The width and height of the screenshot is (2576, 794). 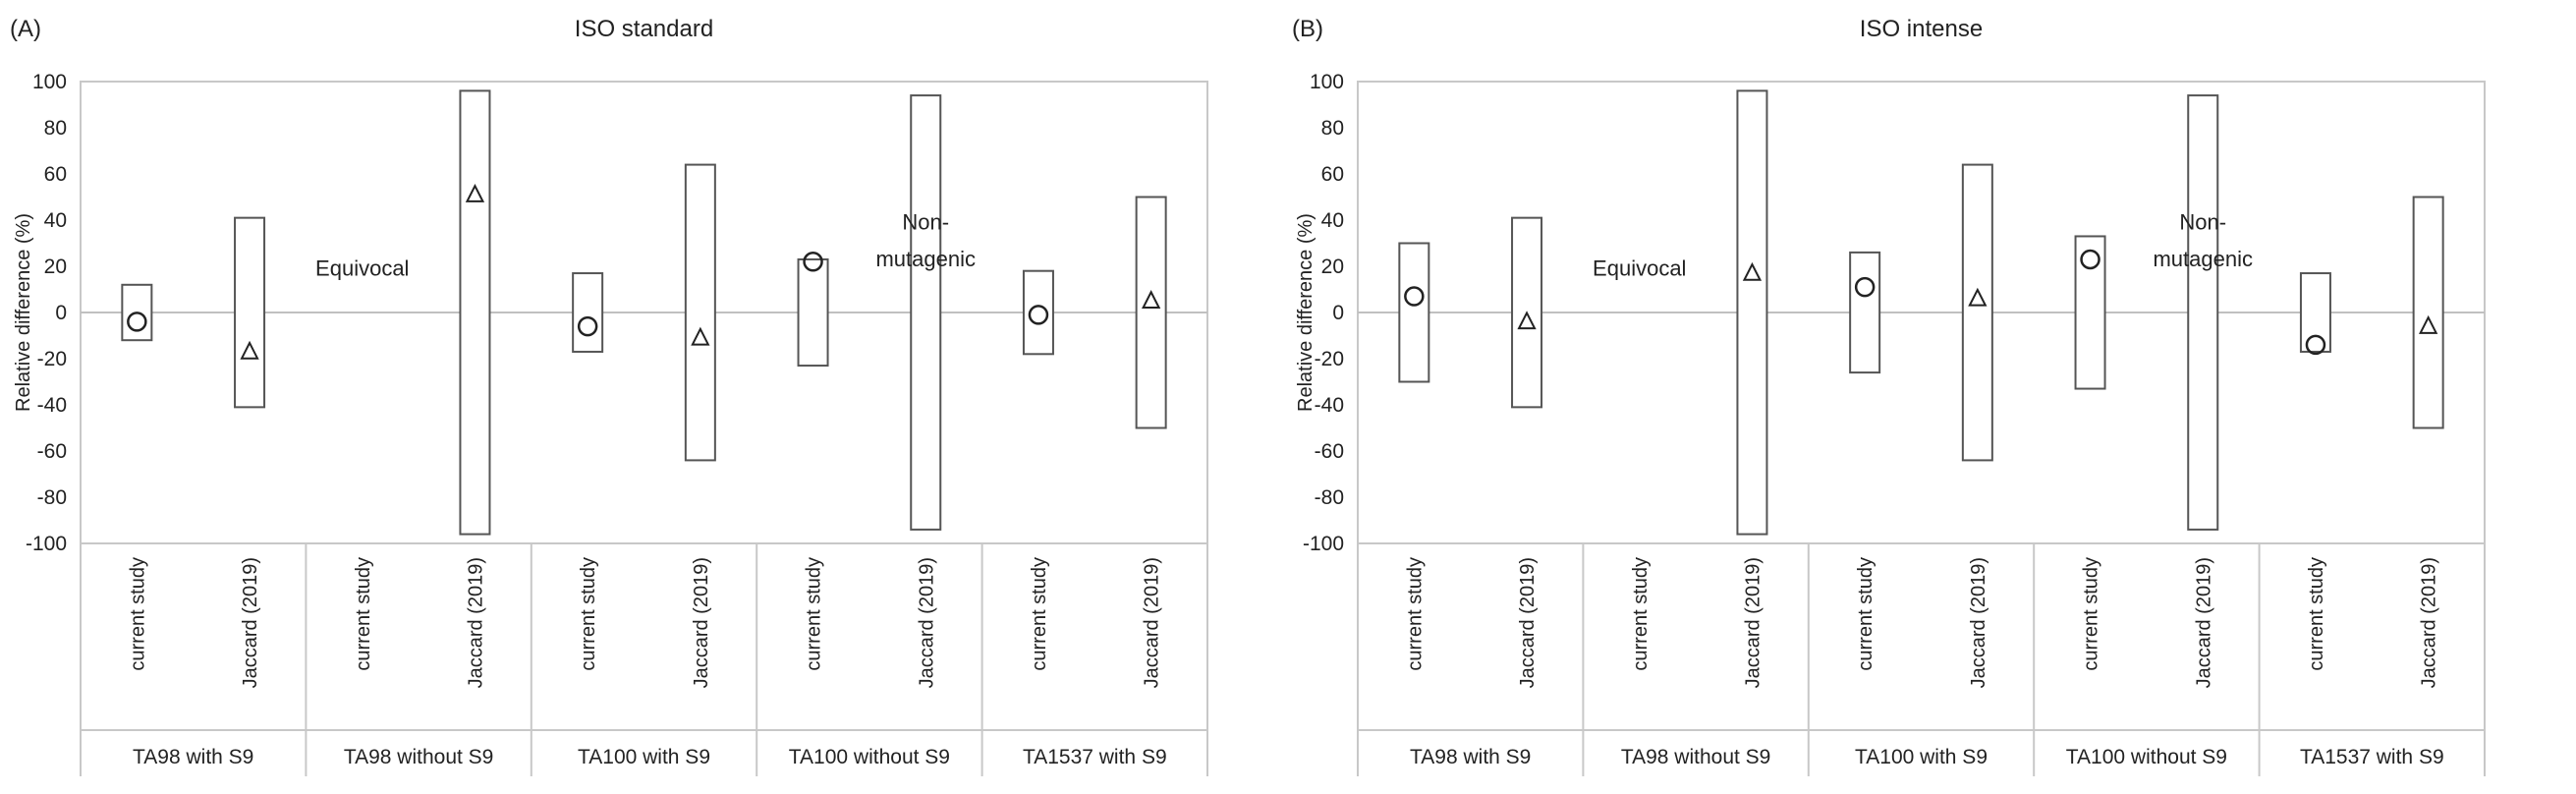 What do you see at coordinates (1921, 29) in the screenshot?
I see `chart-title: ISO intense` at bounding box center [1921, 29].